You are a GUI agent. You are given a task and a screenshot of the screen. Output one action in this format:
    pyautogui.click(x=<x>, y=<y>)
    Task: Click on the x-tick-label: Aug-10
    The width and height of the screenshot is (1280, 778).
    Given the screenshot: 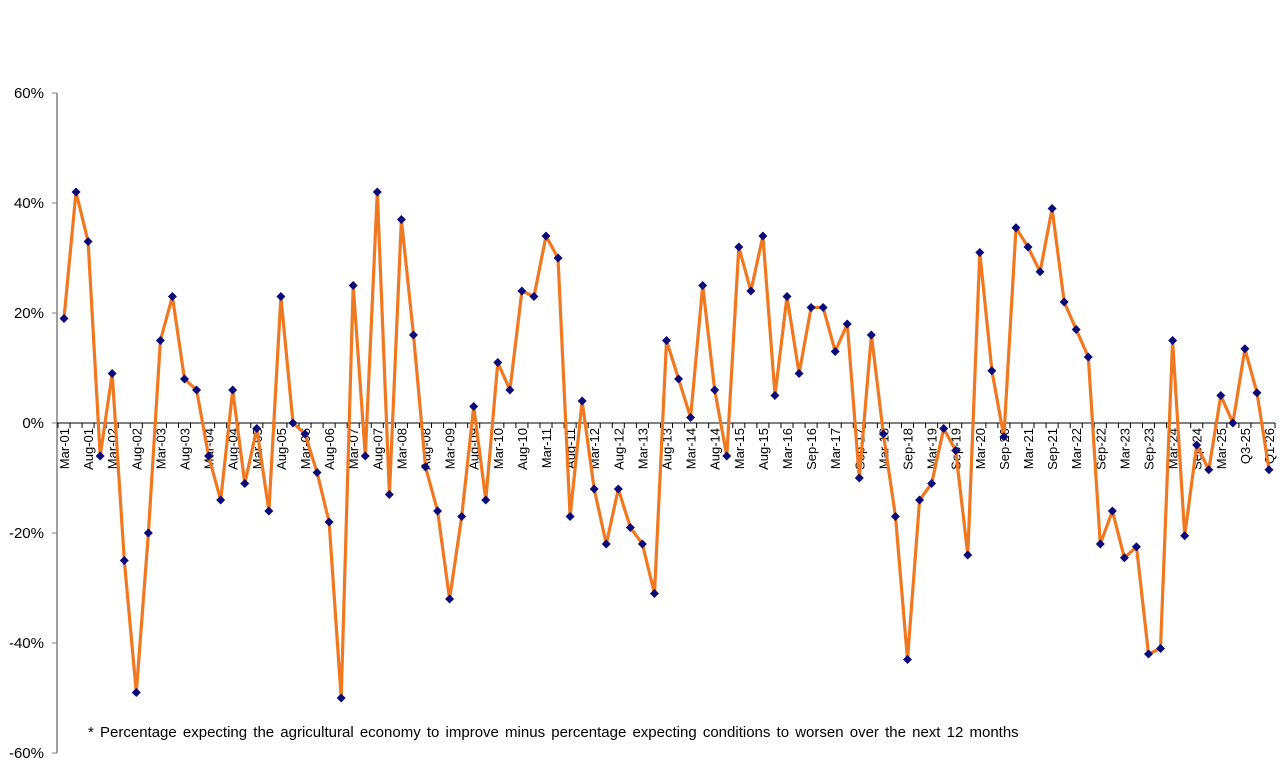 What is the action you would take?
    pyautogui.click(x=522, y=449)
    